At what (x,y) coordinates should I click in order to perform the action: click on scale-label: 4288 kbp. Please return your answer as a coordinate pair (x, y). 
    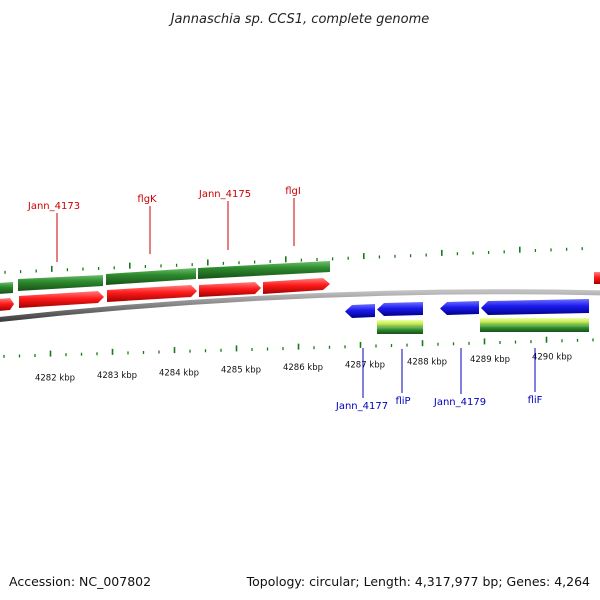
    Looking at the image, I should click on (427, 363).